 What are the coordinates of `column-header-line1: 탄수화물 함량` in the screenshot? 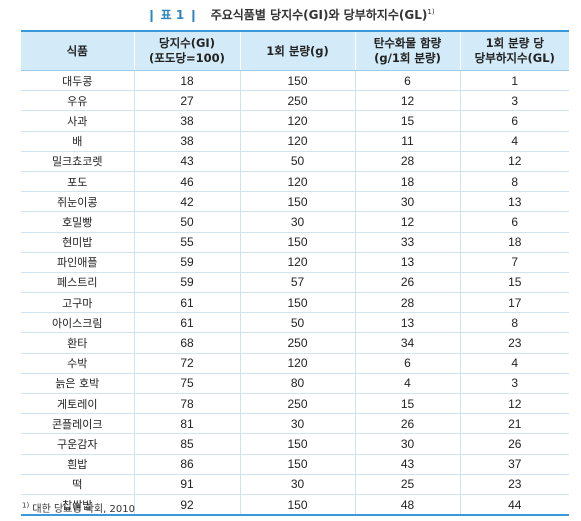 It's located at (407, 43).